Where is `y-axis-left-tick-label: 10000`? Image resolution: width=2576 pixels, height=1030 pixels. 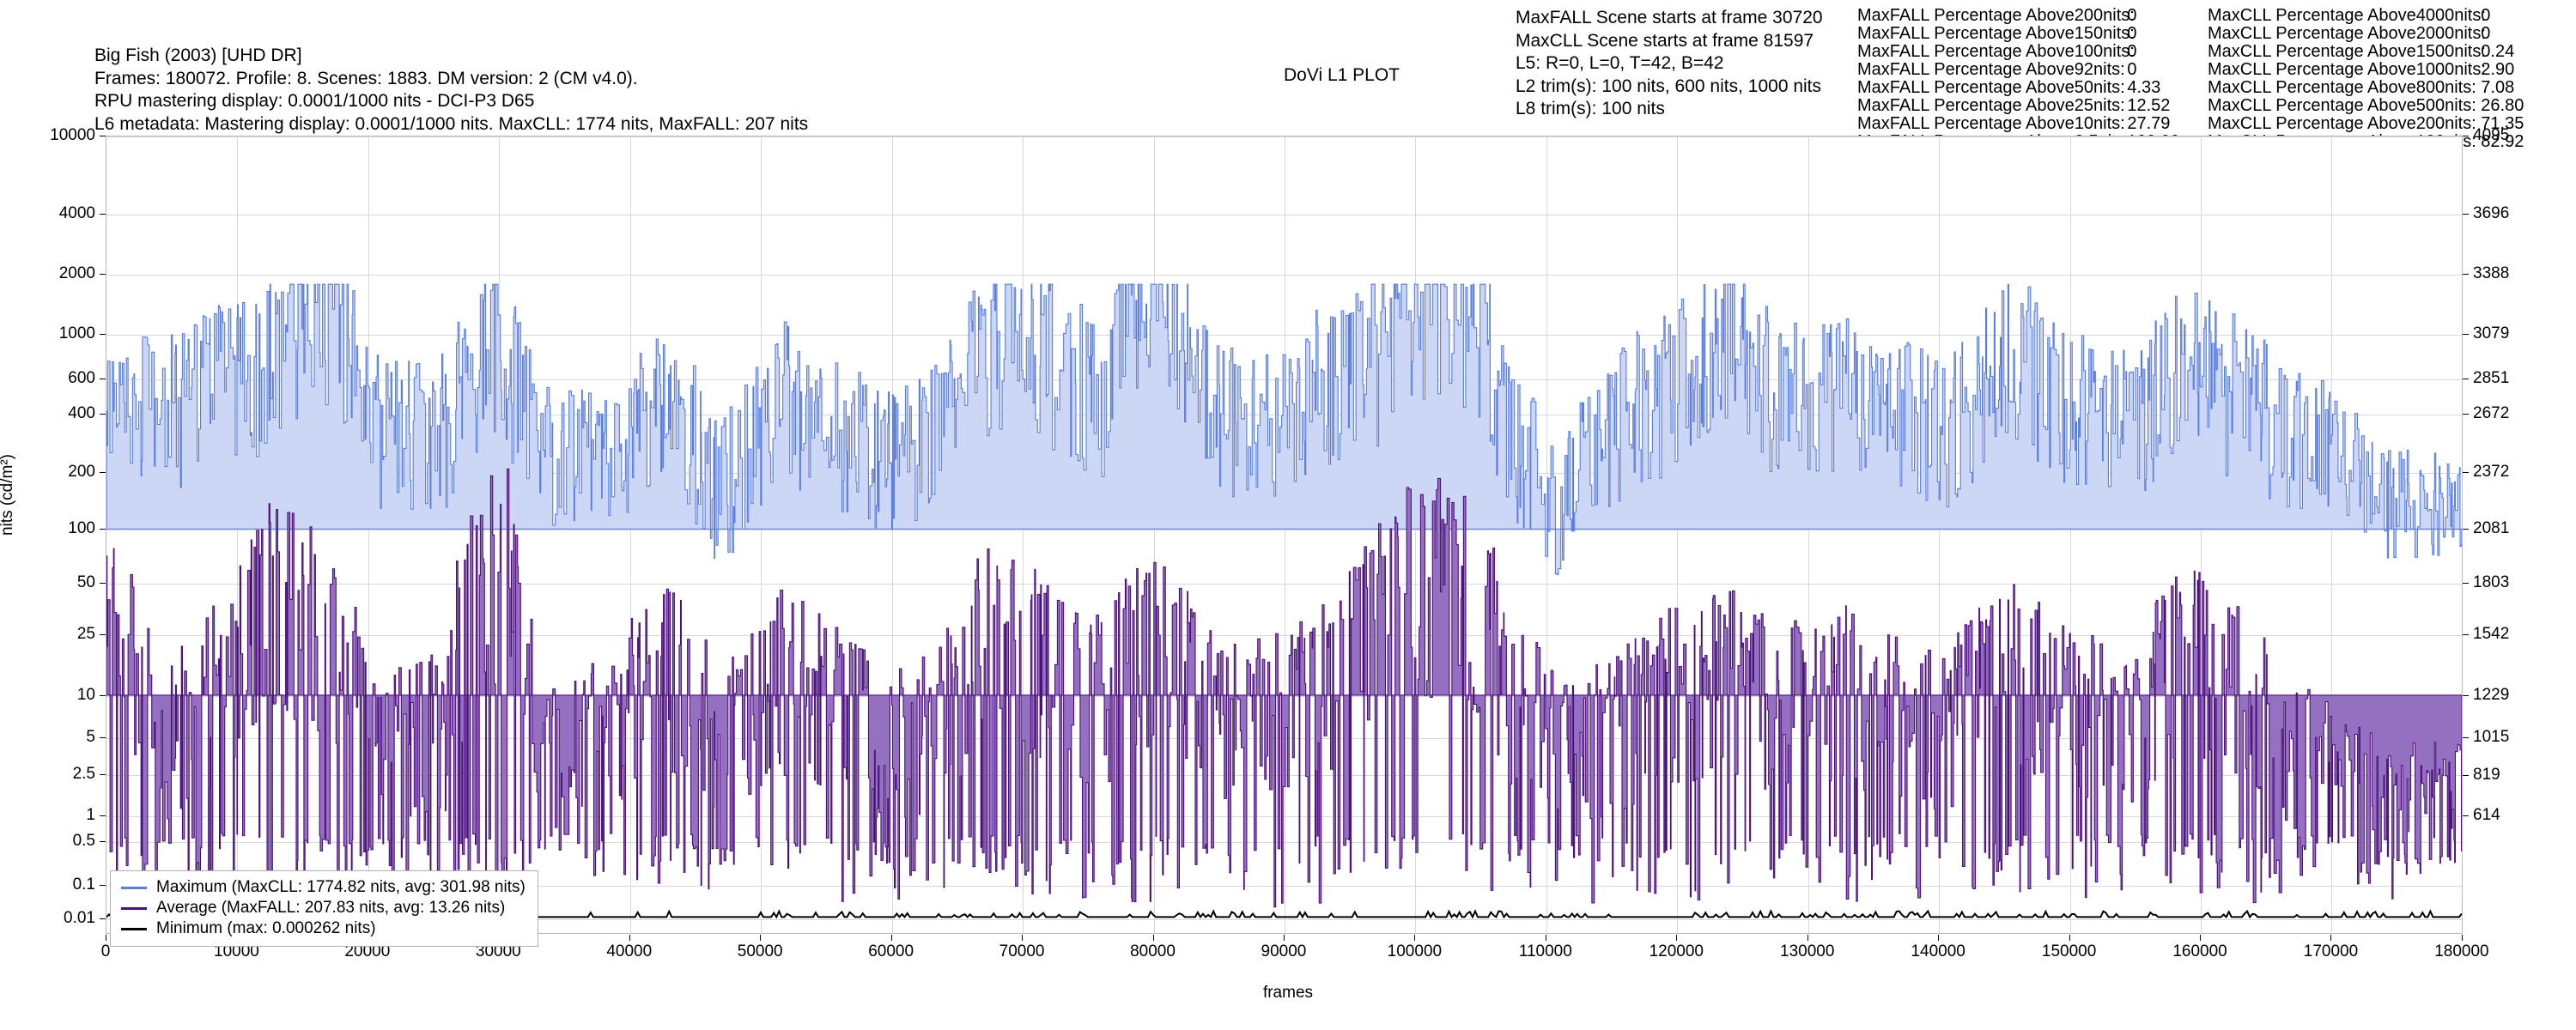
y-axis-left-tick-label: 10000 is located at coordinates (72, 135).